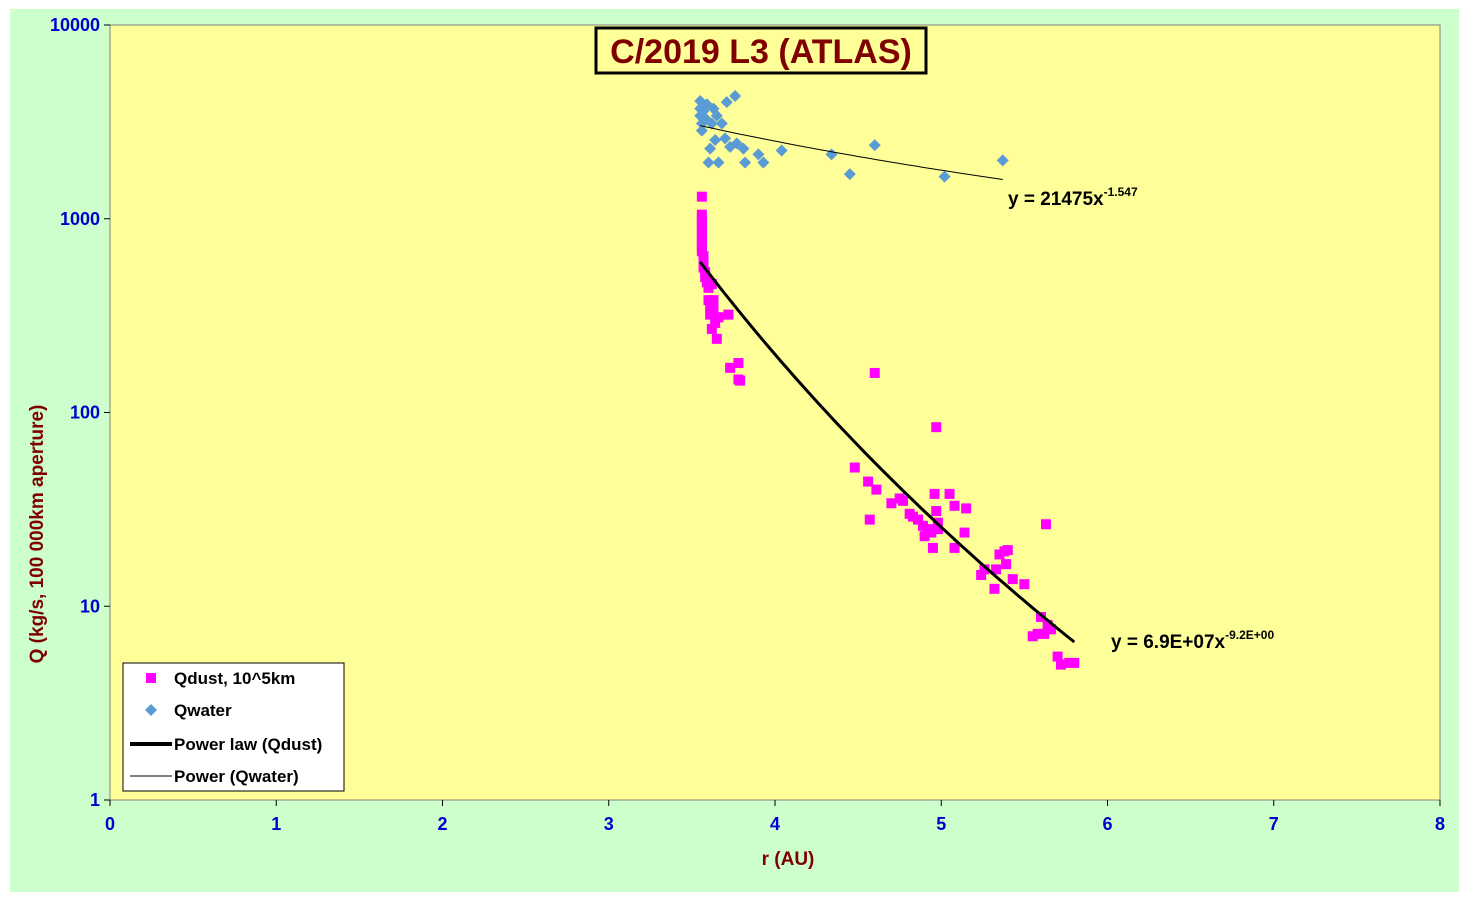 The width and height of the screenshot is (1466, 901). What do you see at coordinates (248, 744) in the screenshot?
I see `legend-dust-fit-label: Power law (Qdust)` at bounding box center [248, 744].